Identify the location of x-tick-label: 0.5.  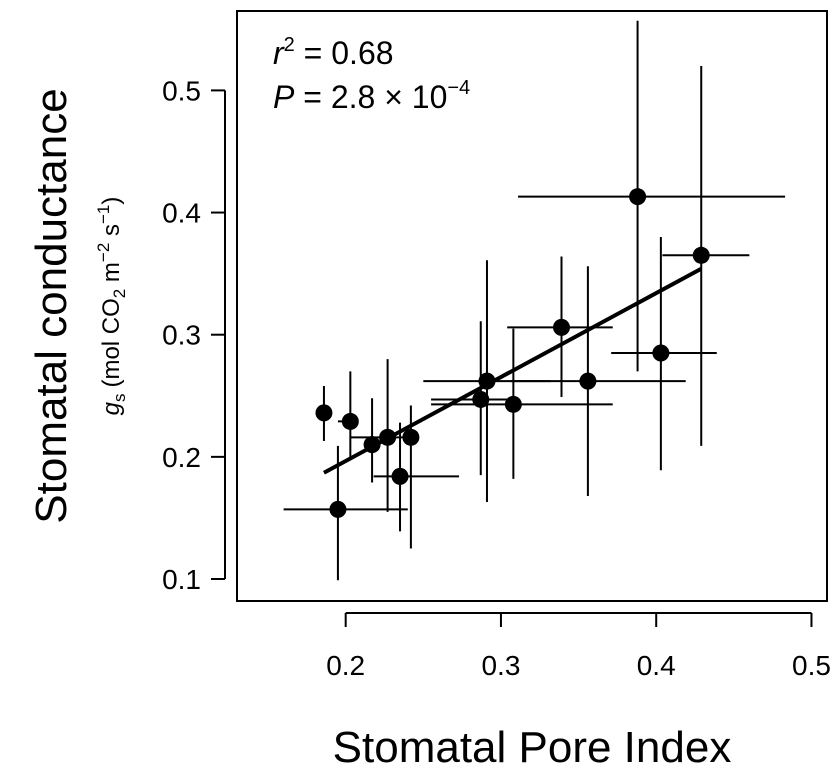
(811, 665).